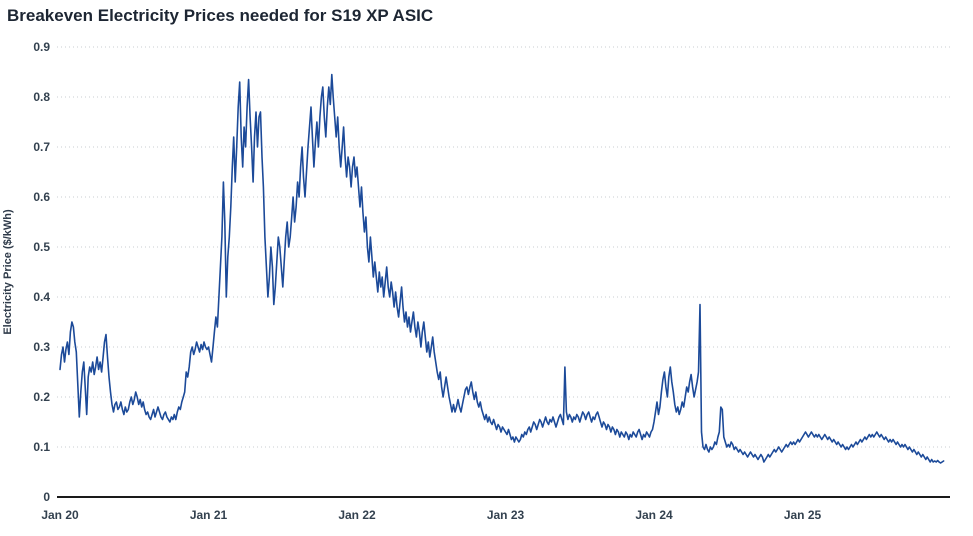  What do you see at coordinates (8, 272) in the screenshot?
I see `y-axis-title: Electricity Price ($/kWh)` at bounding box center [8, 272].